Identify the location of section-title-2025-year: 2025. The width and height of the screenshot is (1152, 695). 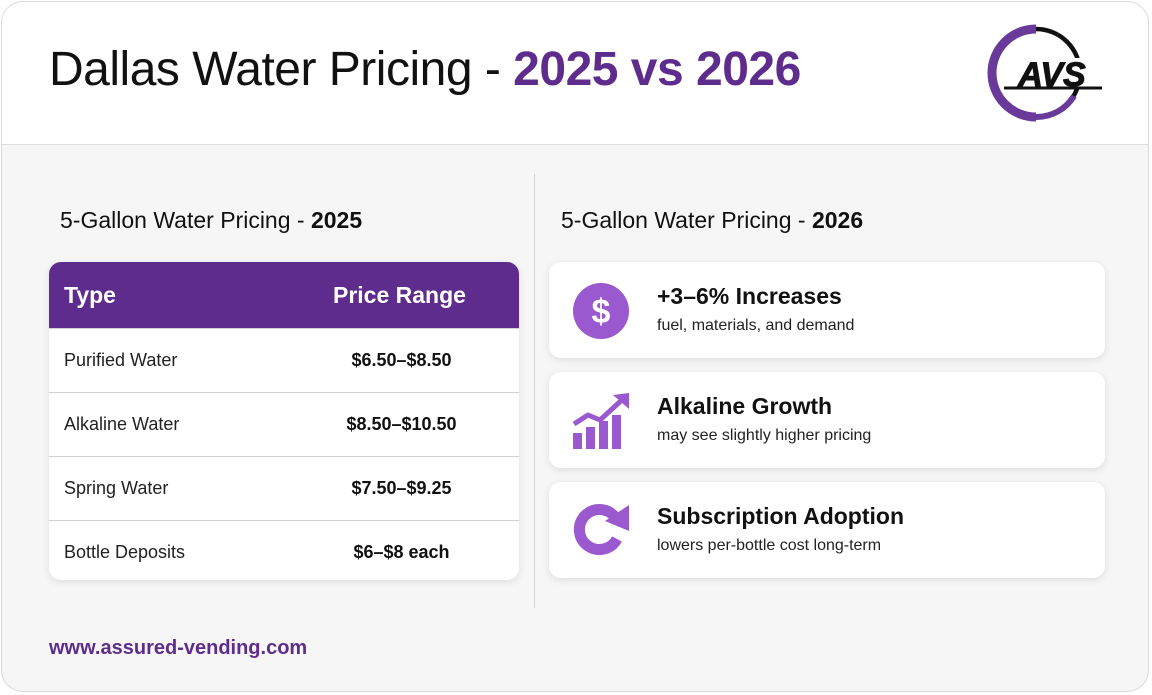
(336, 220).